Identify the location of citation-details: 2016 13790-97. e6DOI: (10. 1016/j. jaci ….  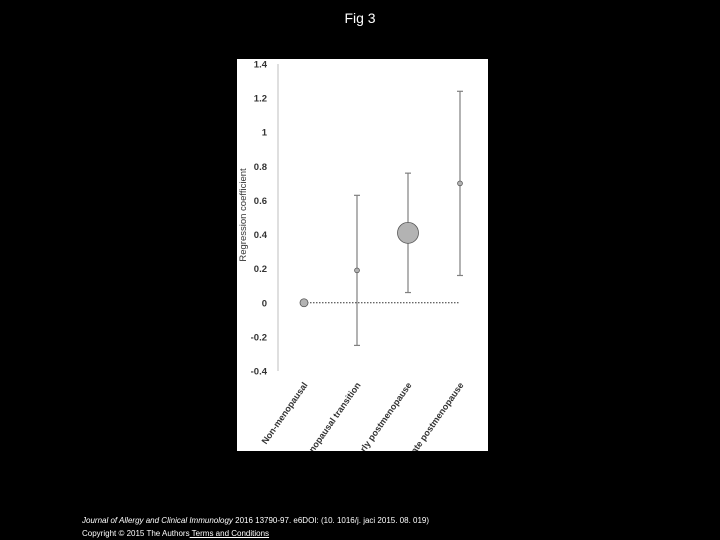
(331, 520).